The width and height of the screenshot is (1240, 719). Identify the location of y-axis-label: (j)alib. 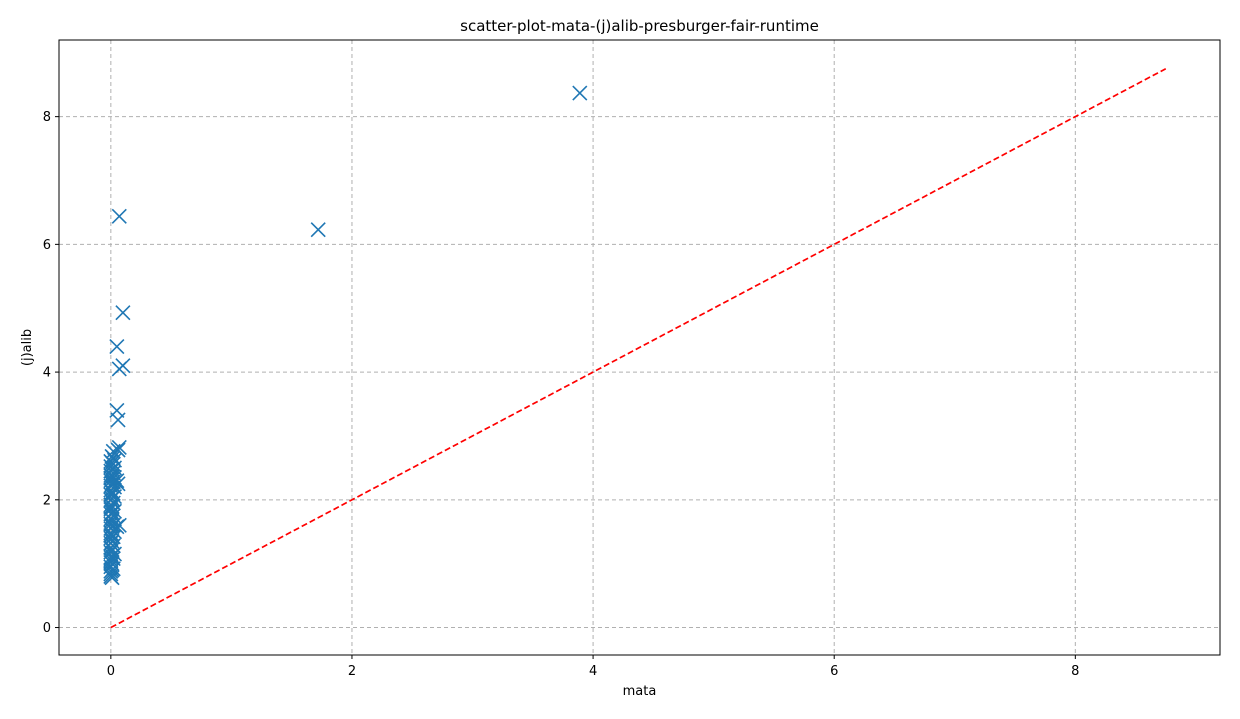
(27, 347).